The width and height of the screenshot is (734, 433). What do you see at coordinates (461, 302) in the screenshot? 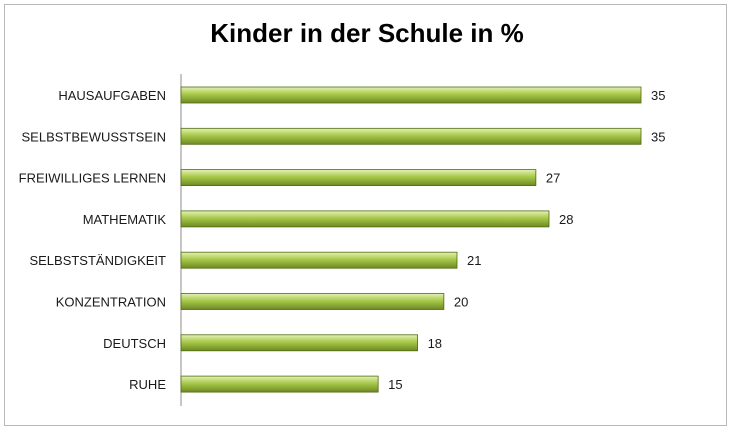
I see `data-label: 20` at bounding box center [461, 302].